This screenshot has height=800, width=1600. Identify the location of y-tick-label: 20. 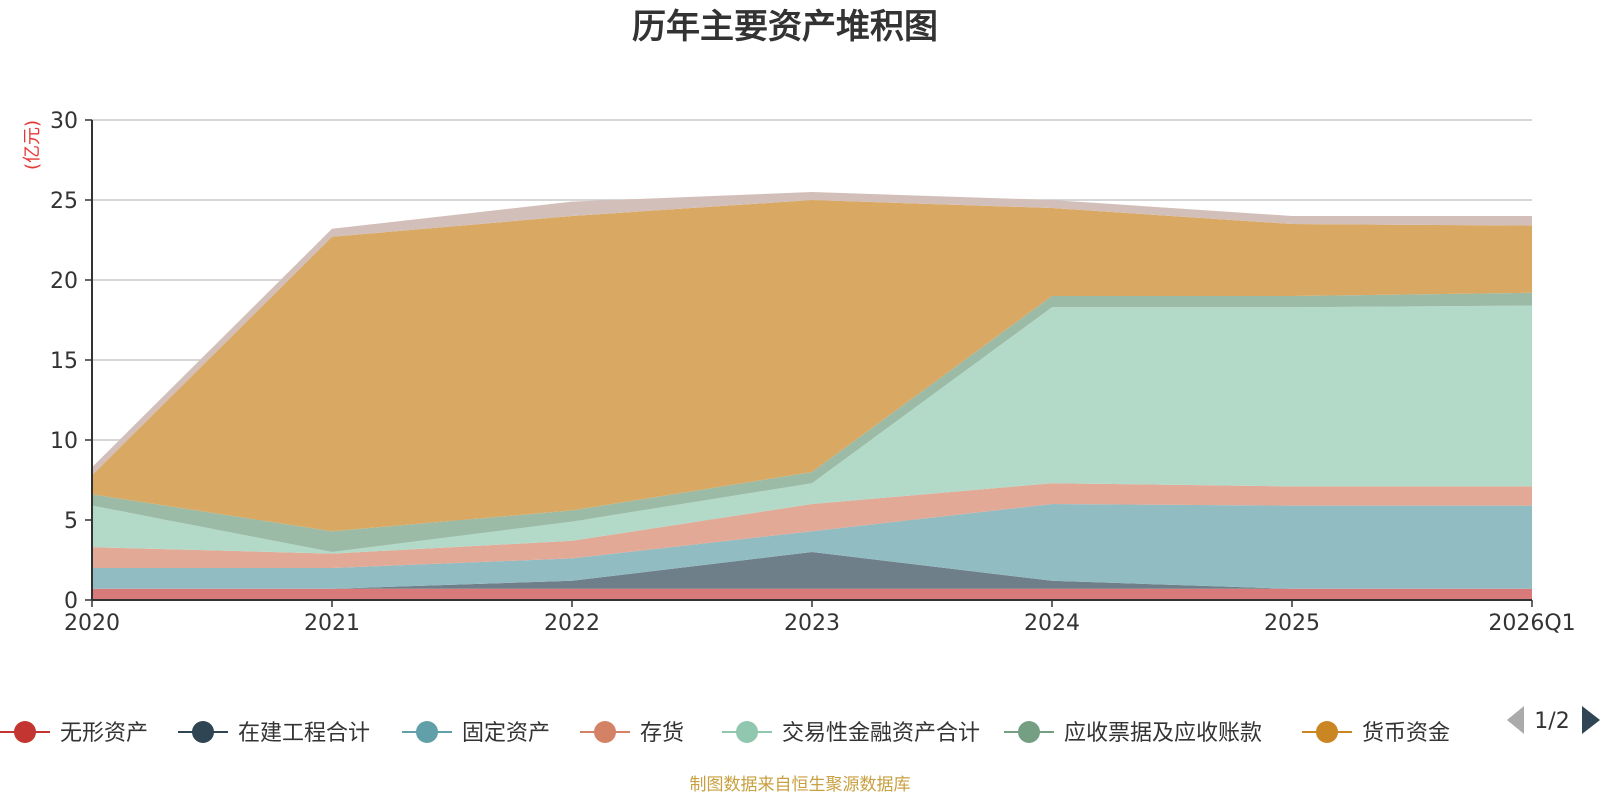
(64, 281).